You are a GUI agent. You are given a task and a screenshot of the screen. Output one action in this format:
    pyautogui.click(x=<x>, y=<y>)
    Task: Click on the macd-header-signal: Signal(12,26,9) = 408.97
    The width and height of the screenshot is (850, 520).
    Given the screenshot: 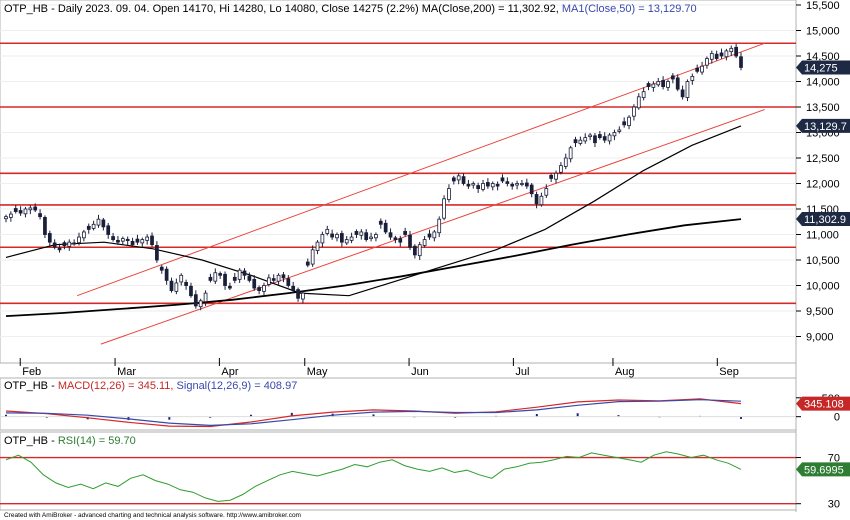 What is the action you would take?
    pyautogui.click(x=237, y=386)
    